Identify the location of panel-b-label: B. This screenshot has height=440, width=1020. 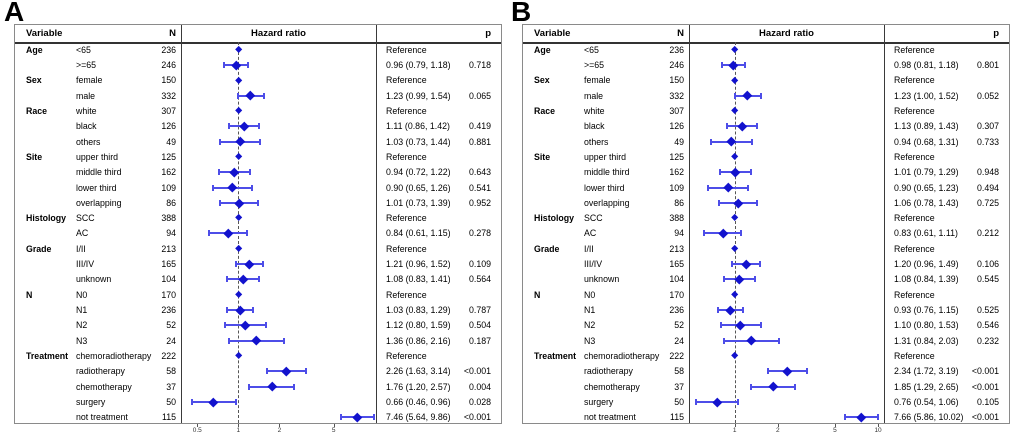
(521, 13).